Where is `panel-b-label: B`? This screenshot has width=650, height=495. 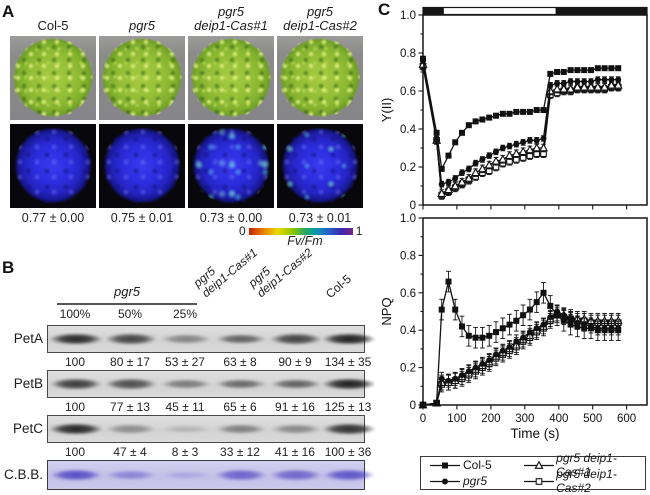
panel-b-label: B is located at coordinates (8, 267).